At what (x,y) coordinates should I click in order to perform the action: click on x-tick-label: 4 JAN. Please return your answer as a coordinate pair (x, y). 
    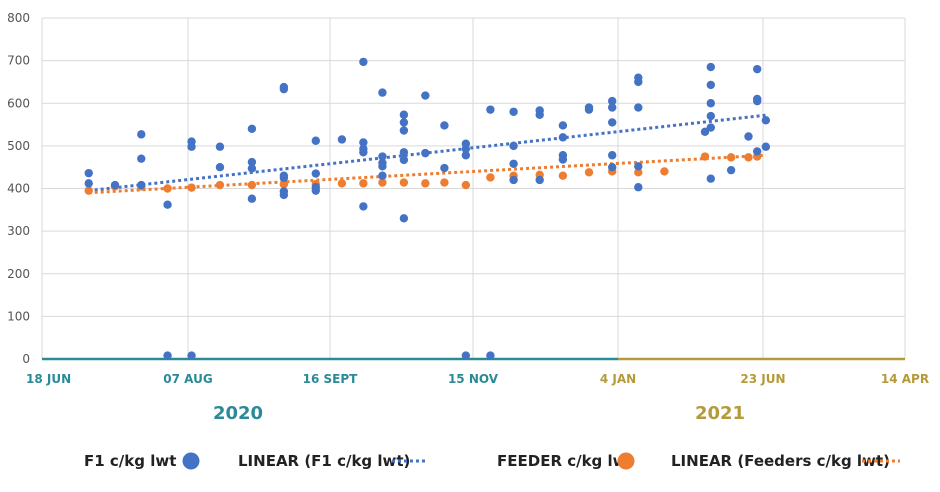
    Looking at the image, I should click on (618, 379).